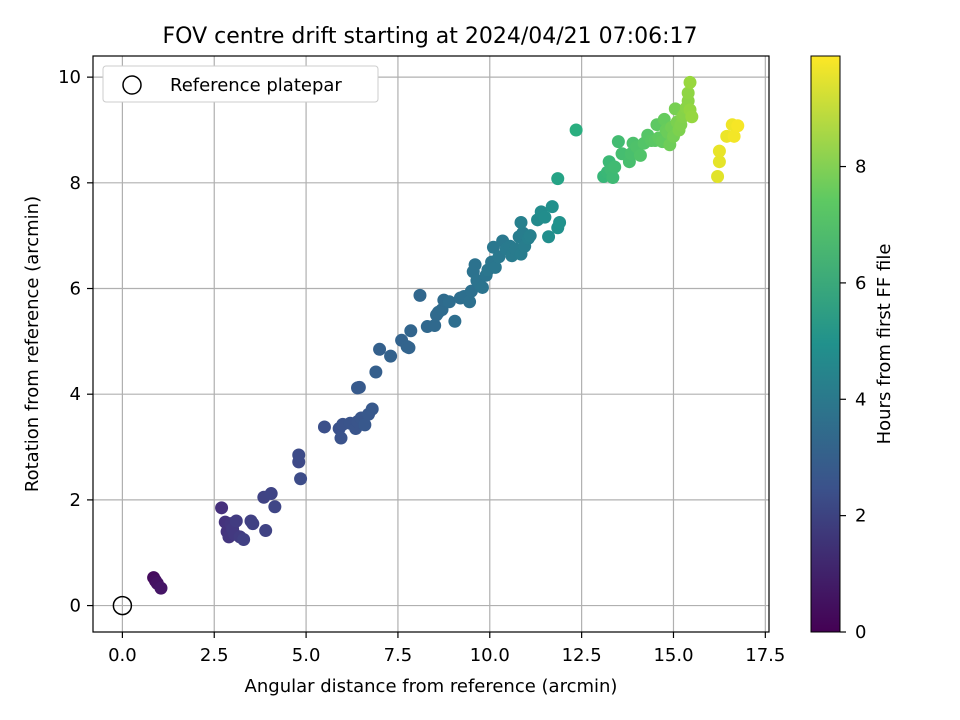 Image resolution: width=960 pixels, height=720 pixels. Describe the element at coordinates (132, 85) in the screenshot. I see `legend-marker-icon` at that location.